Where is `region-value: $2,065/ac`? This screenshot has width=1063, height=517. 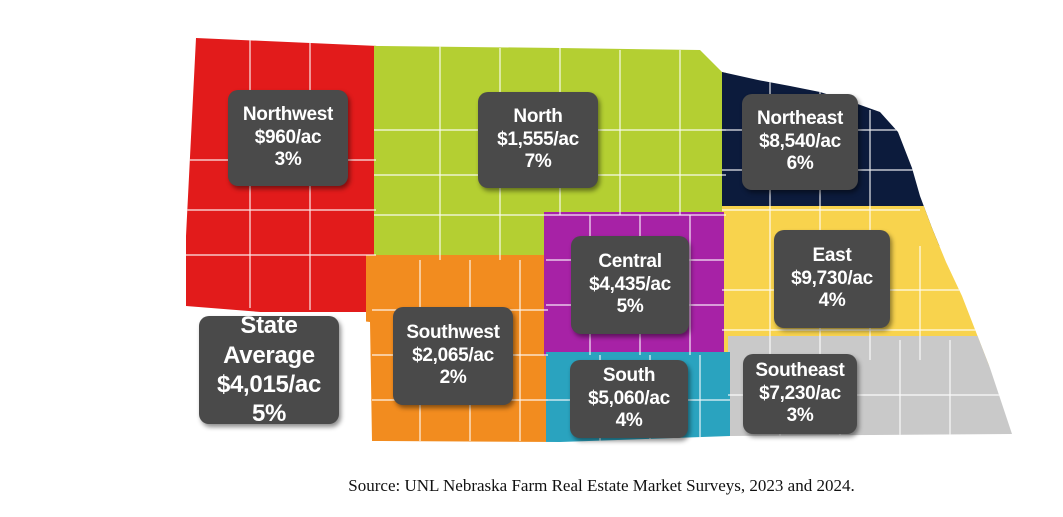 region-value: $2,065/ac is located at coordinates (453, 355).